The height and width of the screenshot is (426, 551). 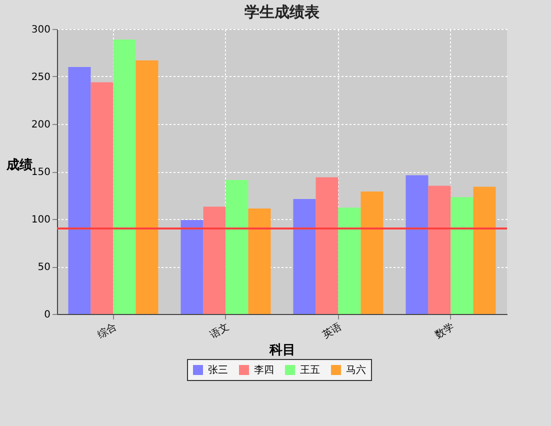 I want to click on chart-title: 学生成绩表, so click(x=282, y=12).